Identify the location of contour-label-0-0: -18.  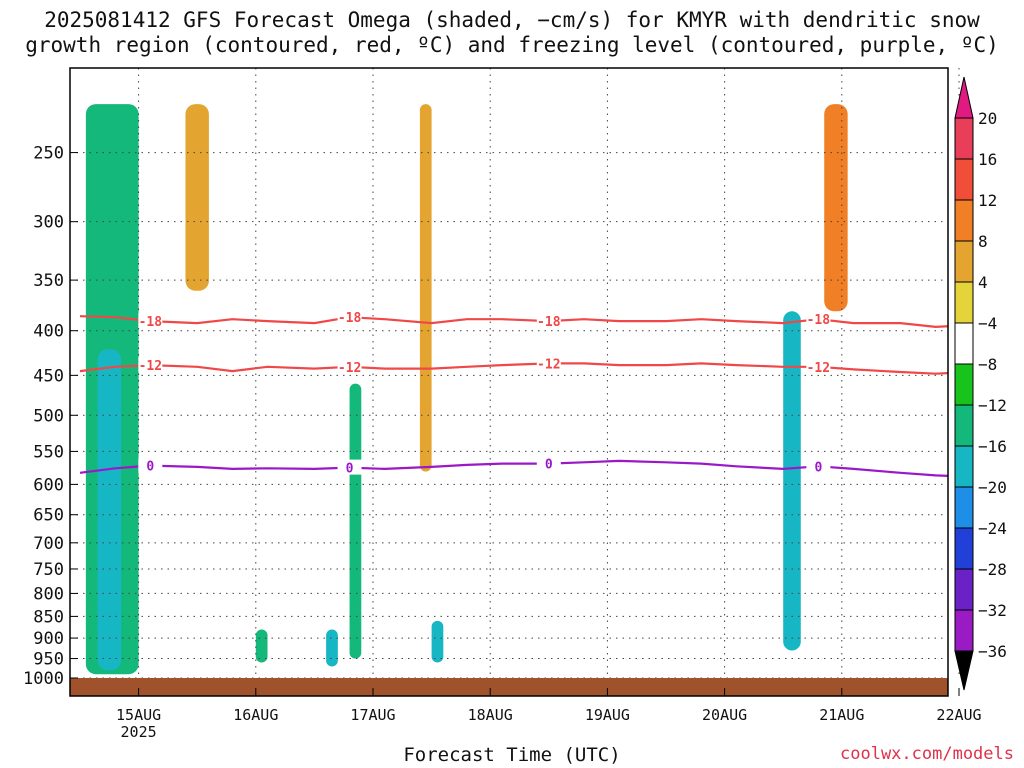
(151, 322).